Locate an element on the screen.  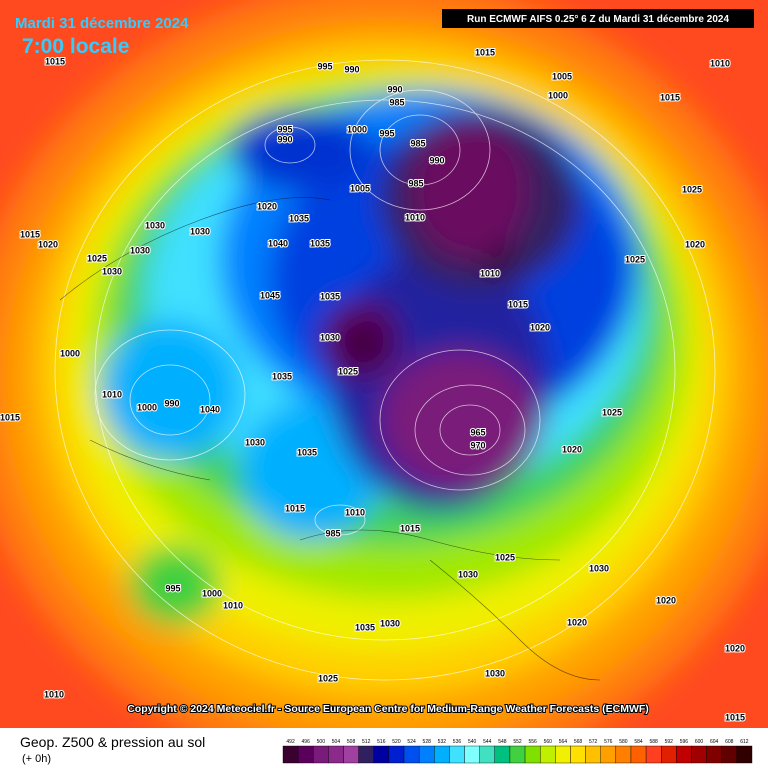
colorbar-label: 504 is located at coordinates (336, 742).